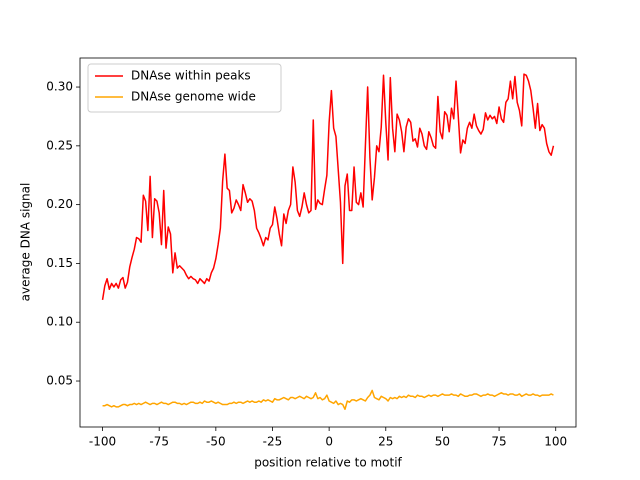 The width and height of the screenshot is (640, 480). What do you see at coordinates (59, 145) in the screenshot?
I see `y-tick-label: 0.25` at bounding box center [59, 145].